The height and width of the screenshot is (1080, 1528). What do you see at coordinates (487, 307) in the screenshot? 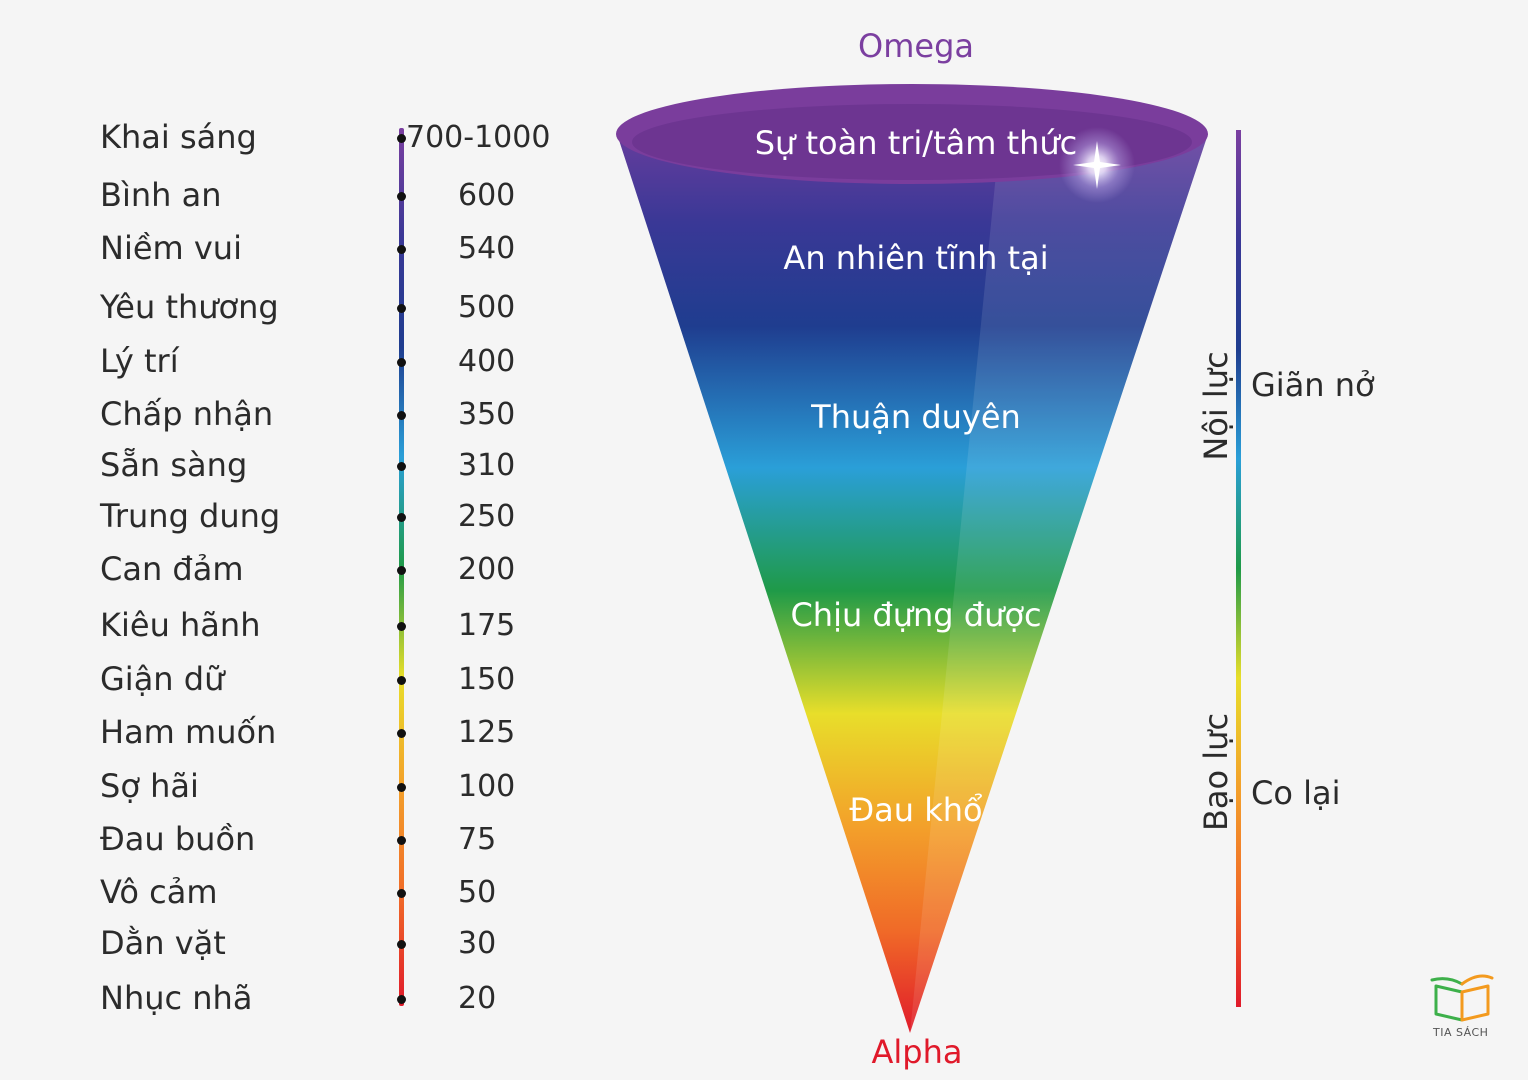
I see `level-value: 500` at bounding box center [487, 307].